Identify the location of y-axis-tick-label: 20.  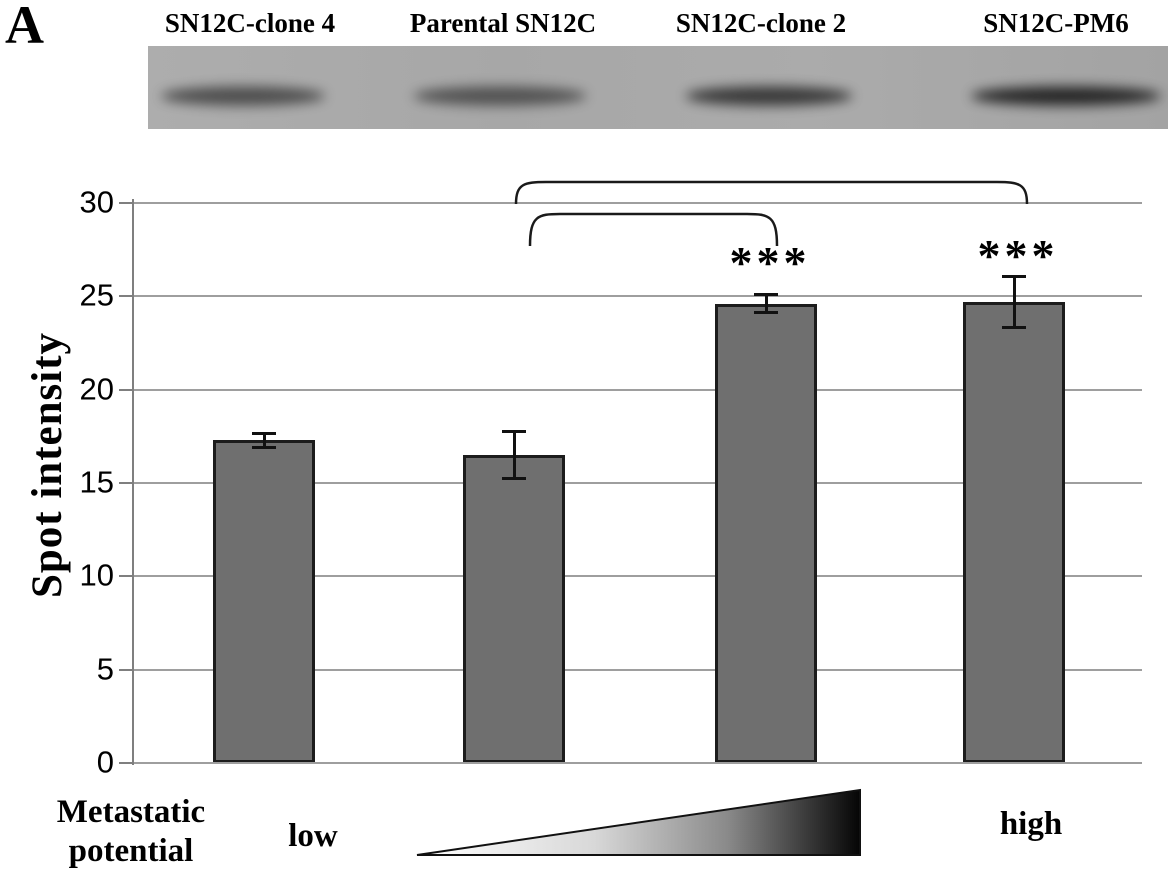
(96, 388).